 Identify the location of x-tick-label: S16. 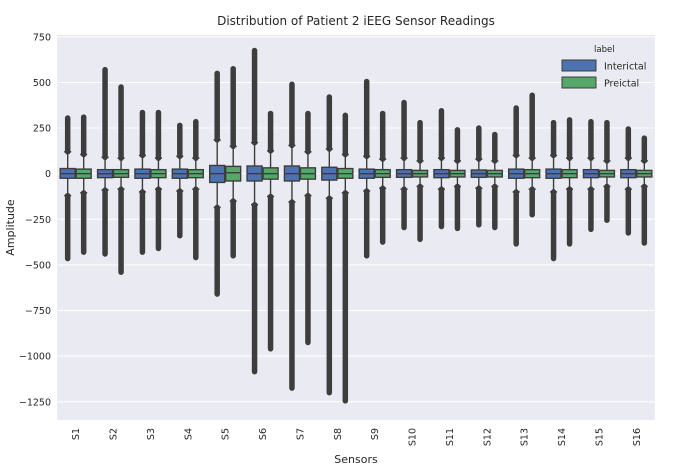
(637, 437).